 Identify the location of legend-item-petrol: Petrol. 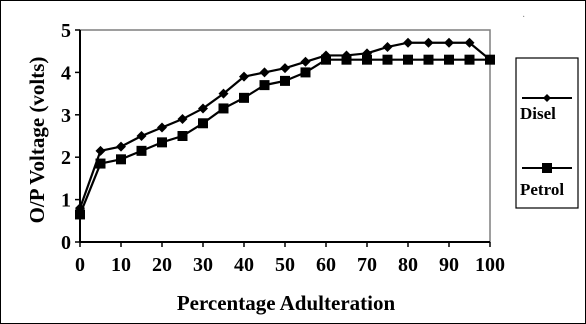
(546, 181).